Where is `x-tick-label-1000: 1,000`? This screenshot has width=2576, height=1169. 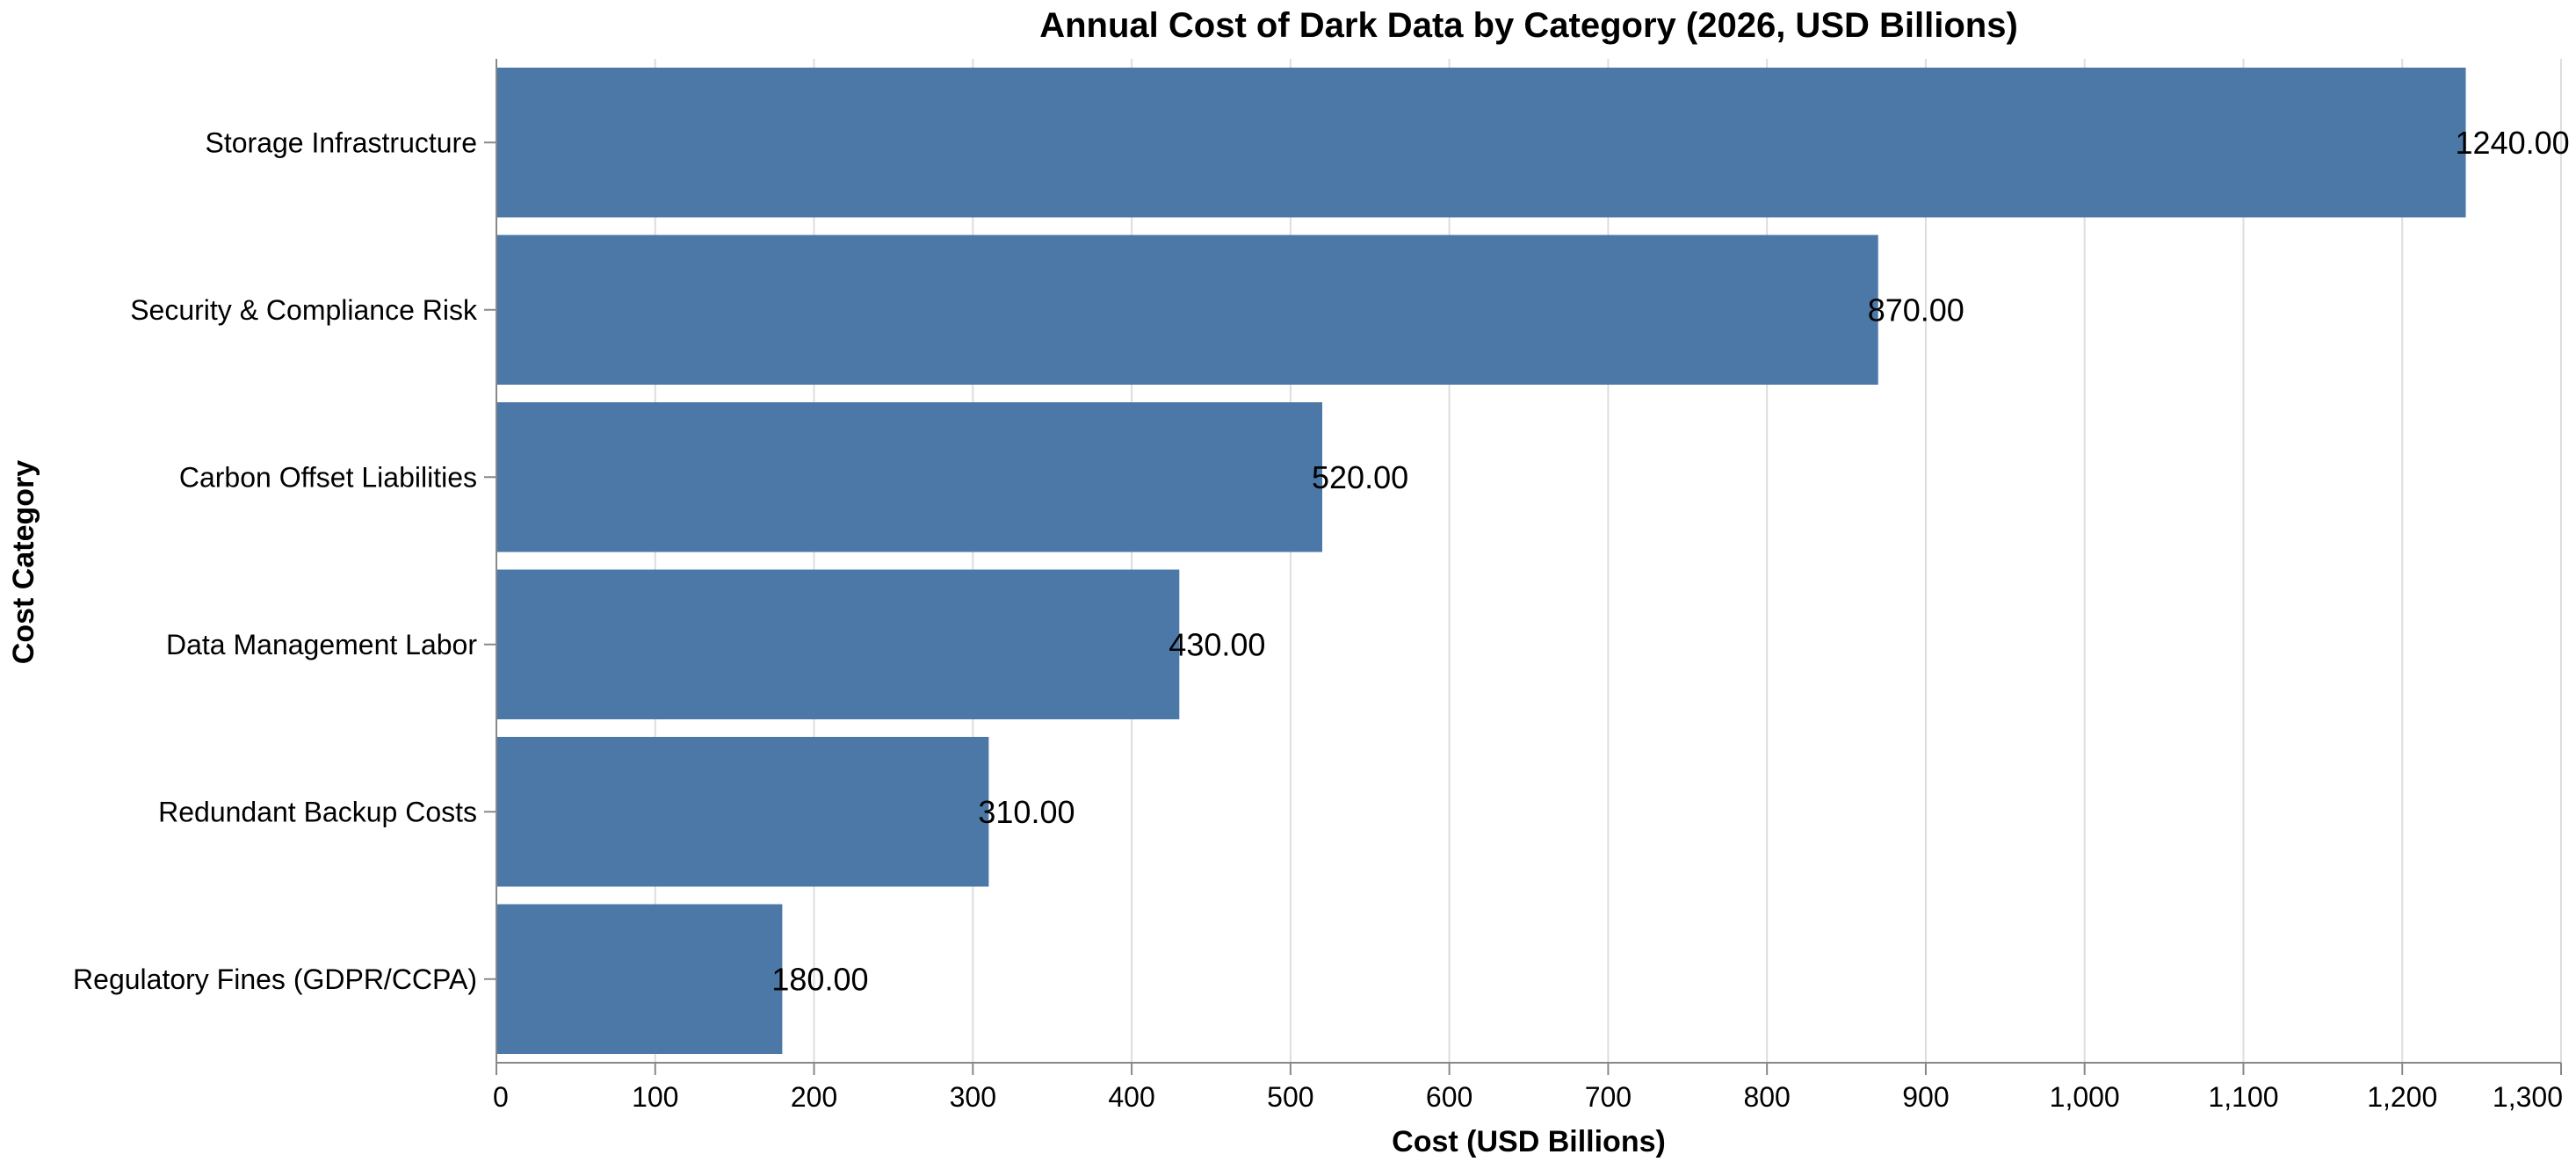 x-tick-label-1000: 1,000 is located at coordinates (2085, 1097).